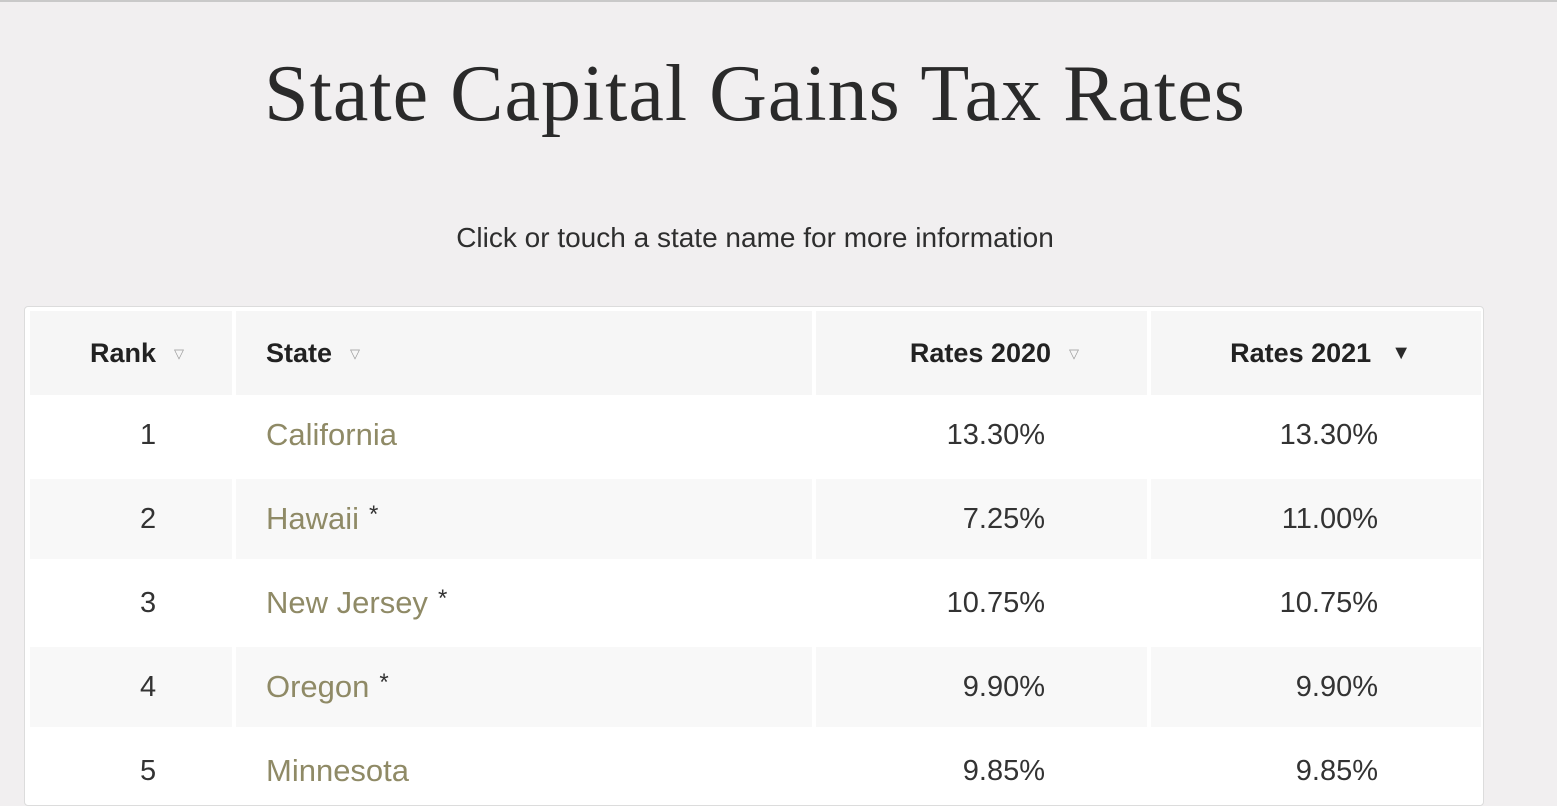 Image resolution: width=1557 pixels, height=806 pixels. I want to click on table-row: 3 New Jersey * 10.75% 10.75%, so click(755, 603).